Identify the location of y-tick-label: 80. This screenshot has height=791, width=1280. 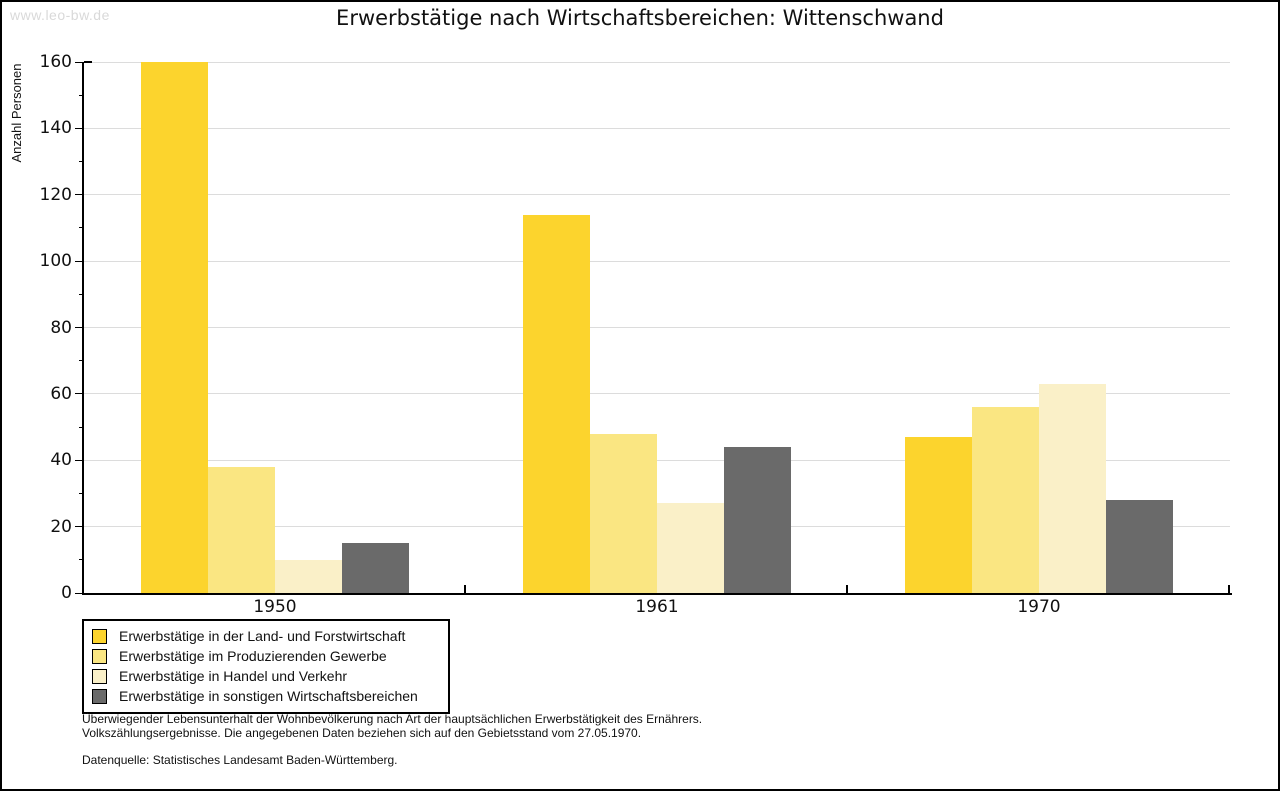
(61, 327).